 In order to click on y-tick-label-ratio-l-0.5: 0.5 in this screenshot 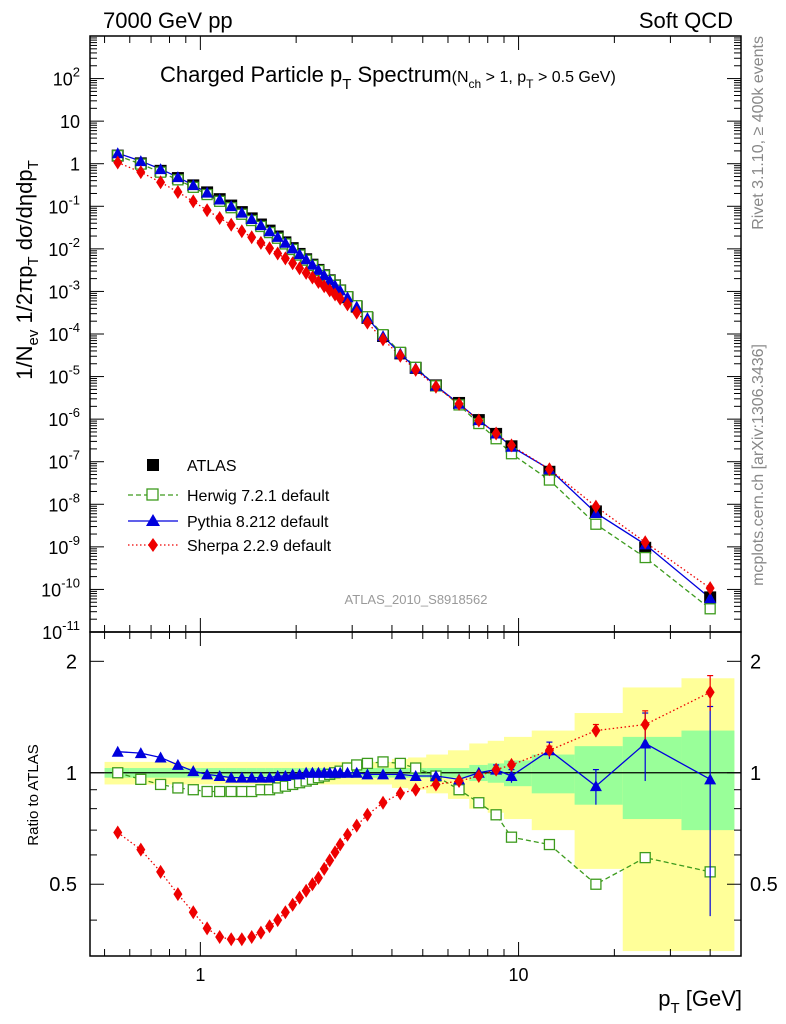, I will do `click(63, 885)`.